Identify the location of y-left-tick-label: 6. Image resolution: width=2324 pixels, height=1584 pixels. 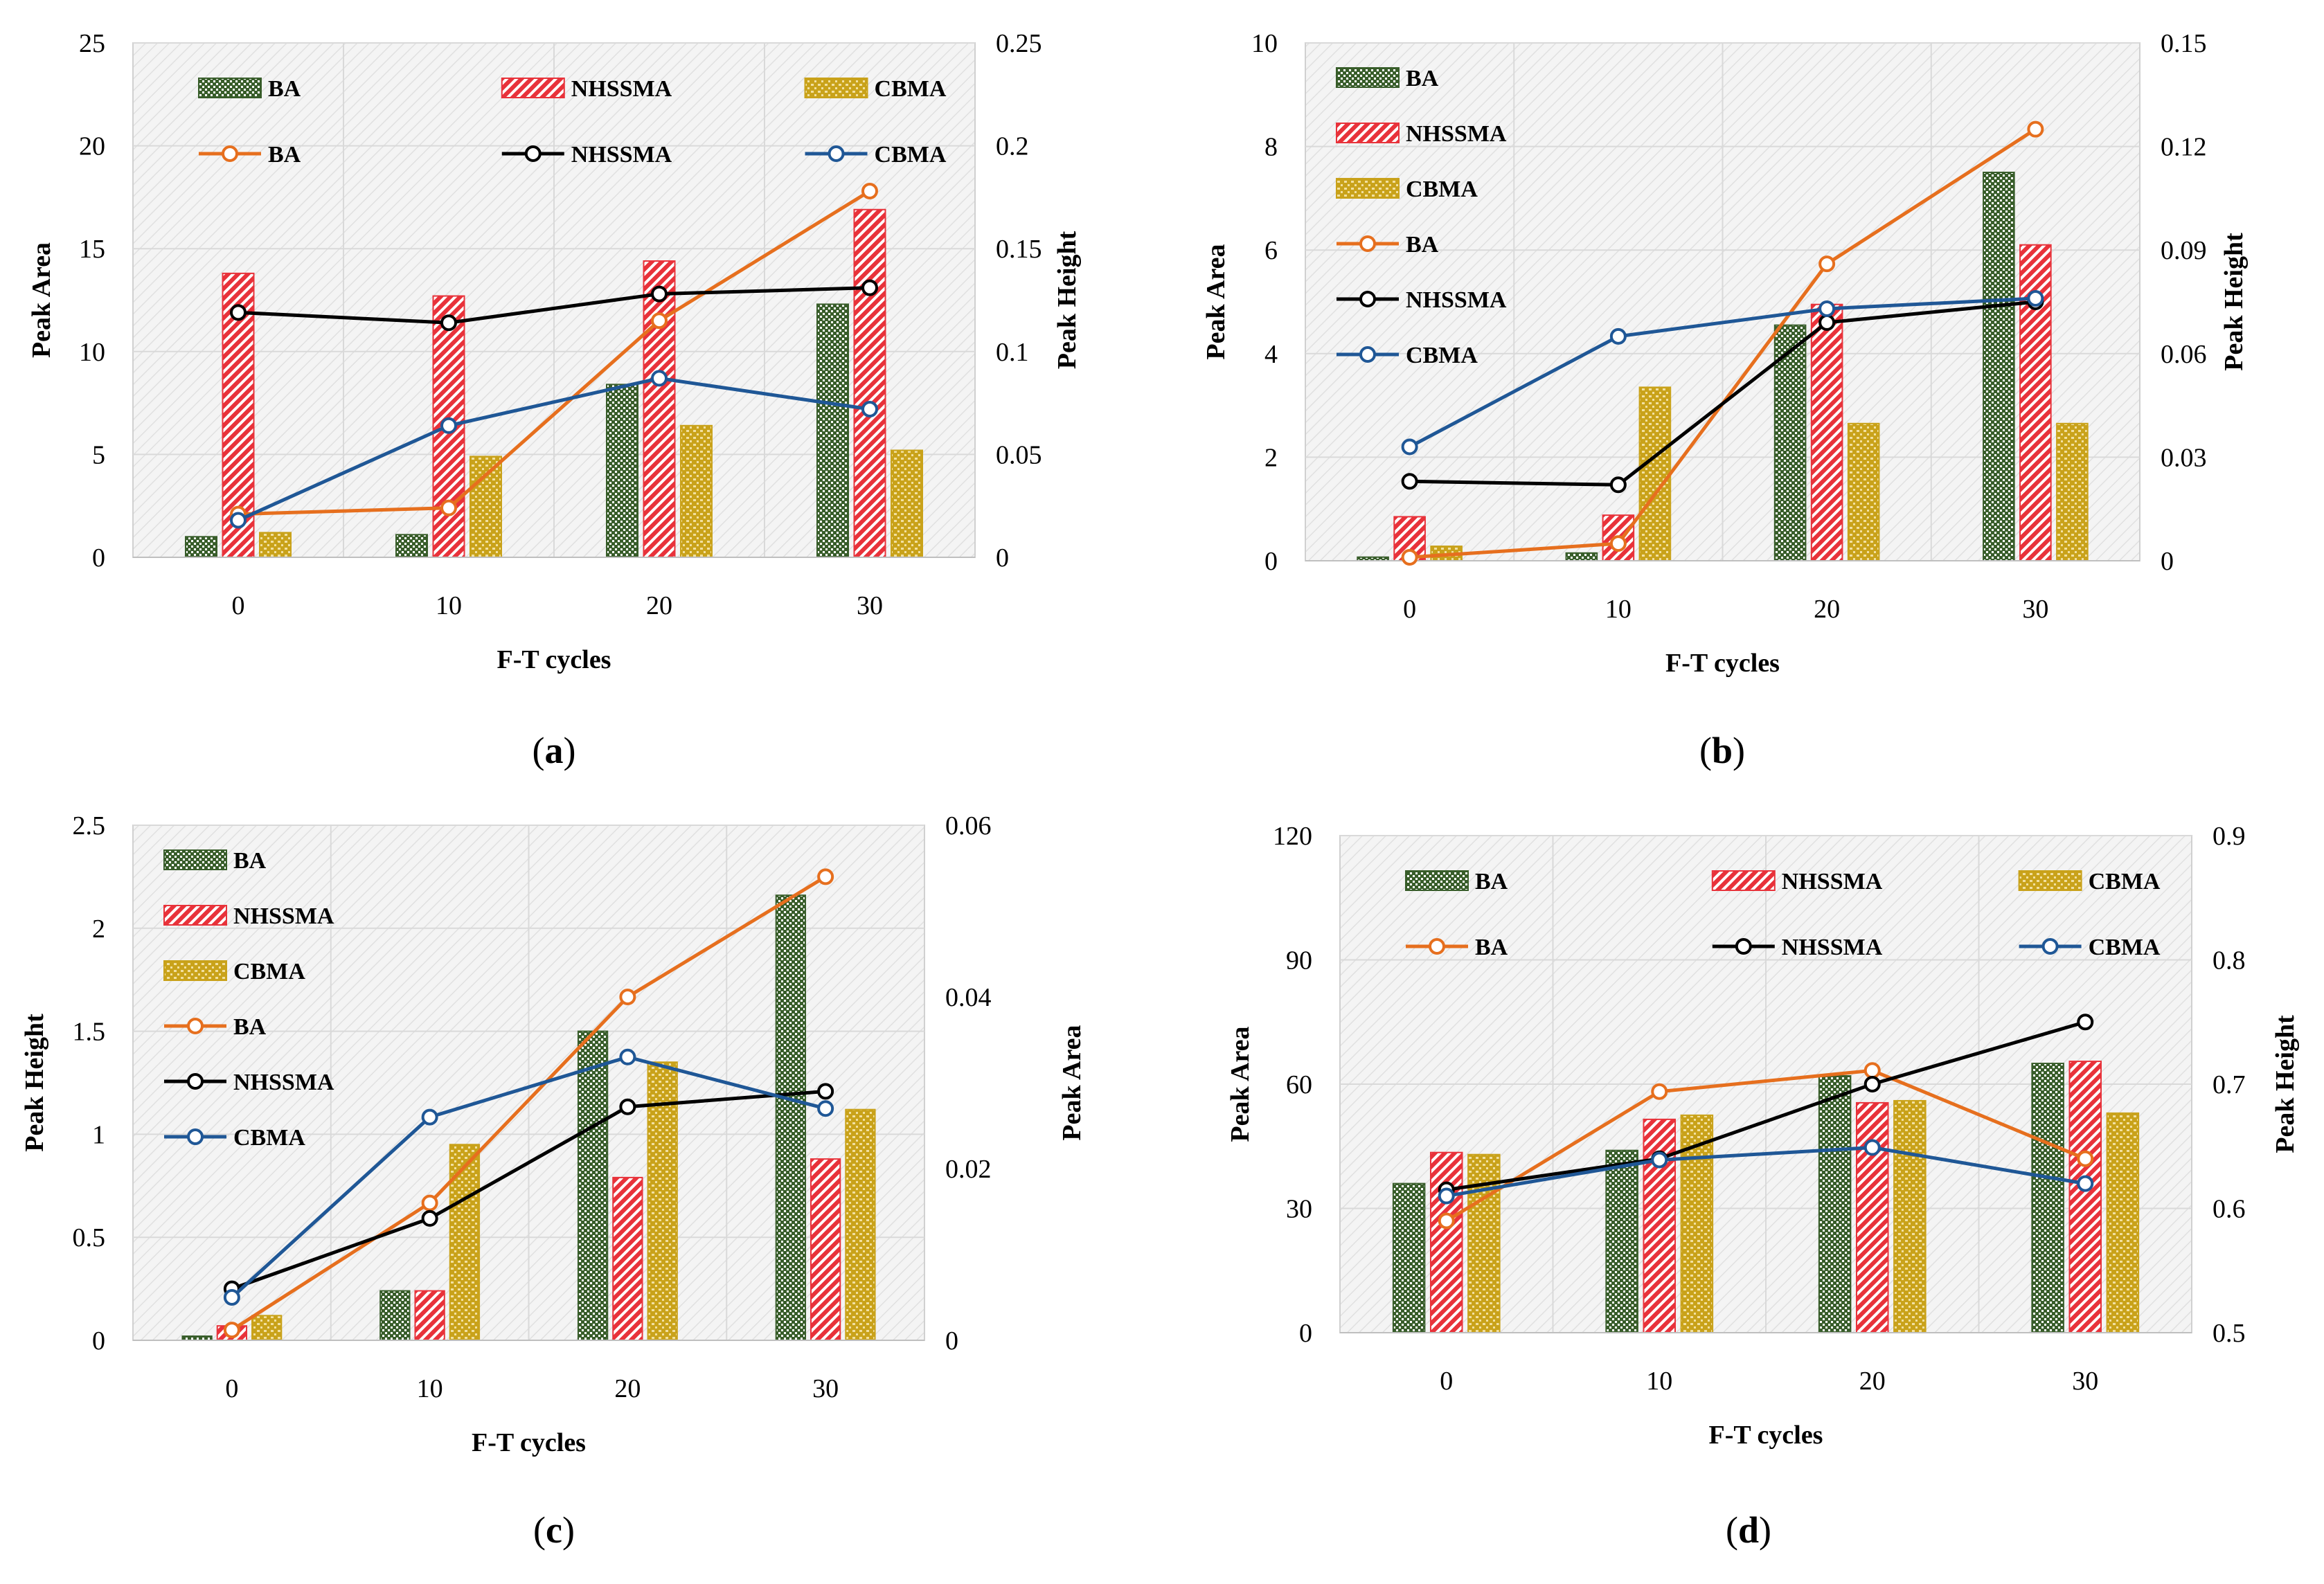
(1271, 250).